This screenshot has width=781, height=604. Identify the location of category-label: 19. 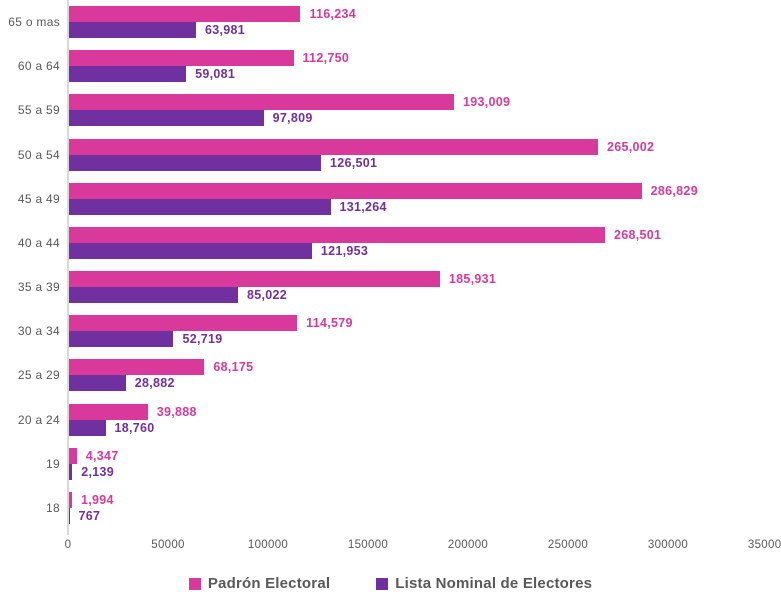
(53, 463).